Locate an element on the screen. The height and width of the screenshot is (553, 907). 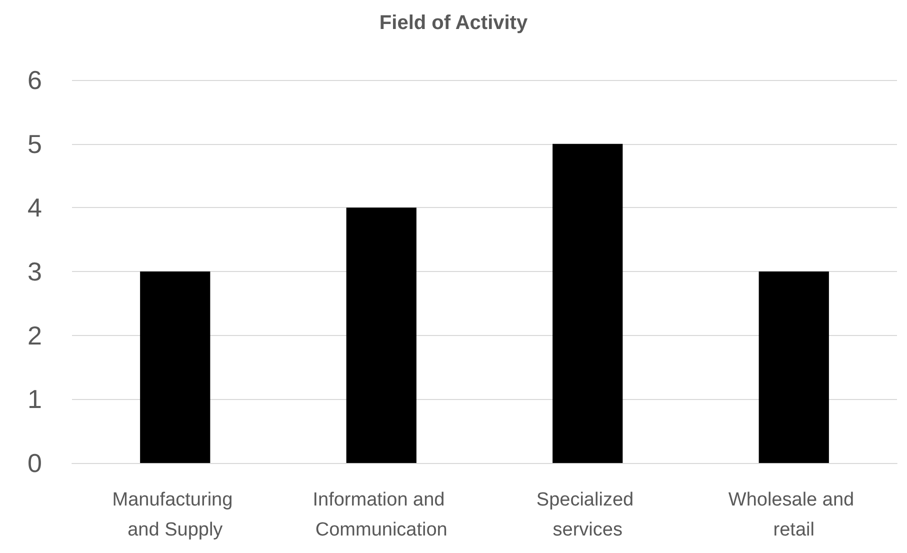
y-tick-label: 6 is located at coordinates (35, 80).